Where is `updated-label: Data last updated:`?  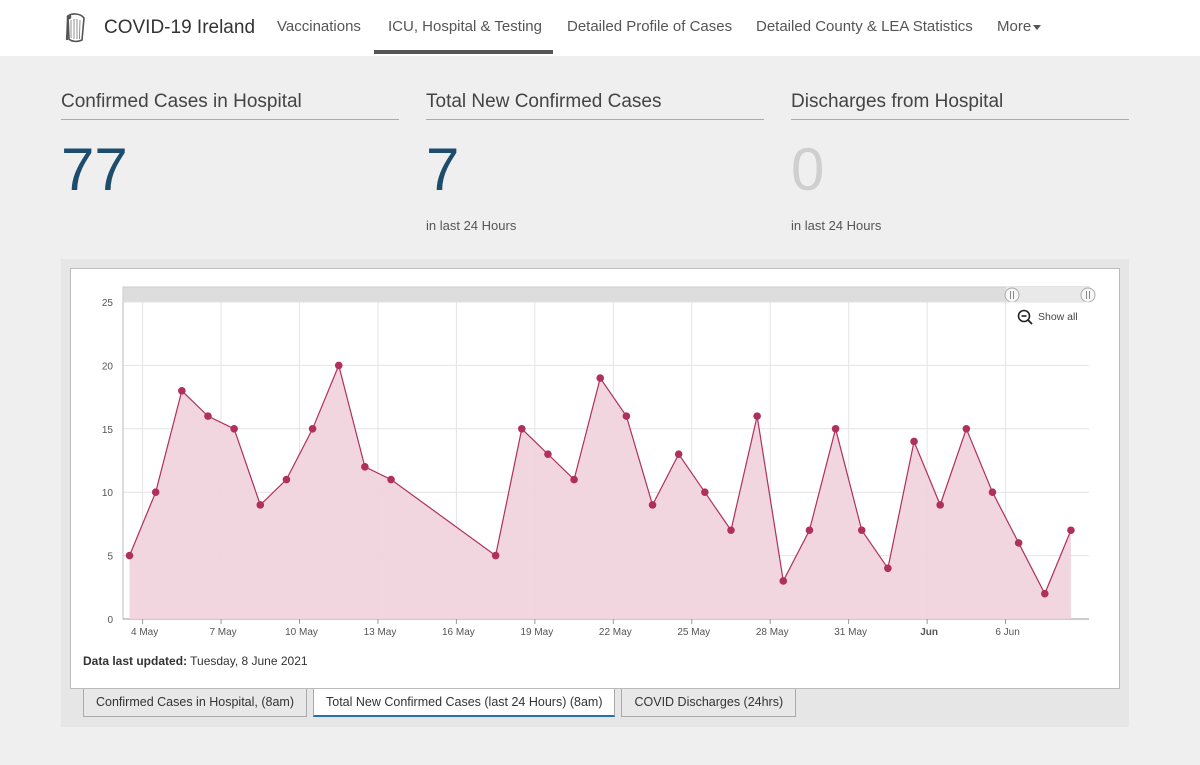 updated-label: Data last updated: is located at coordinates (135, 661).